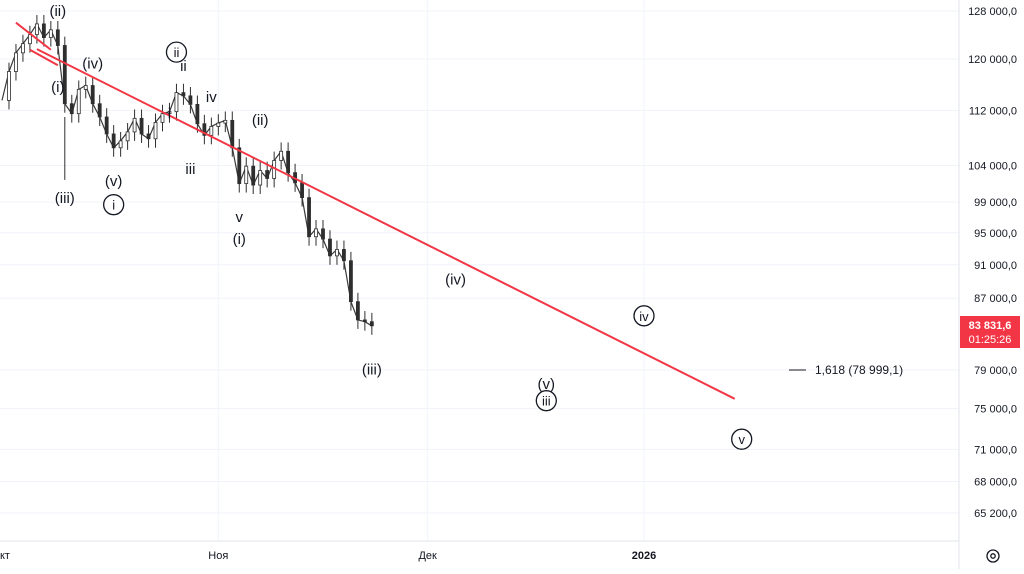  I want to click on wave-label: (ii), so click(57, 11).